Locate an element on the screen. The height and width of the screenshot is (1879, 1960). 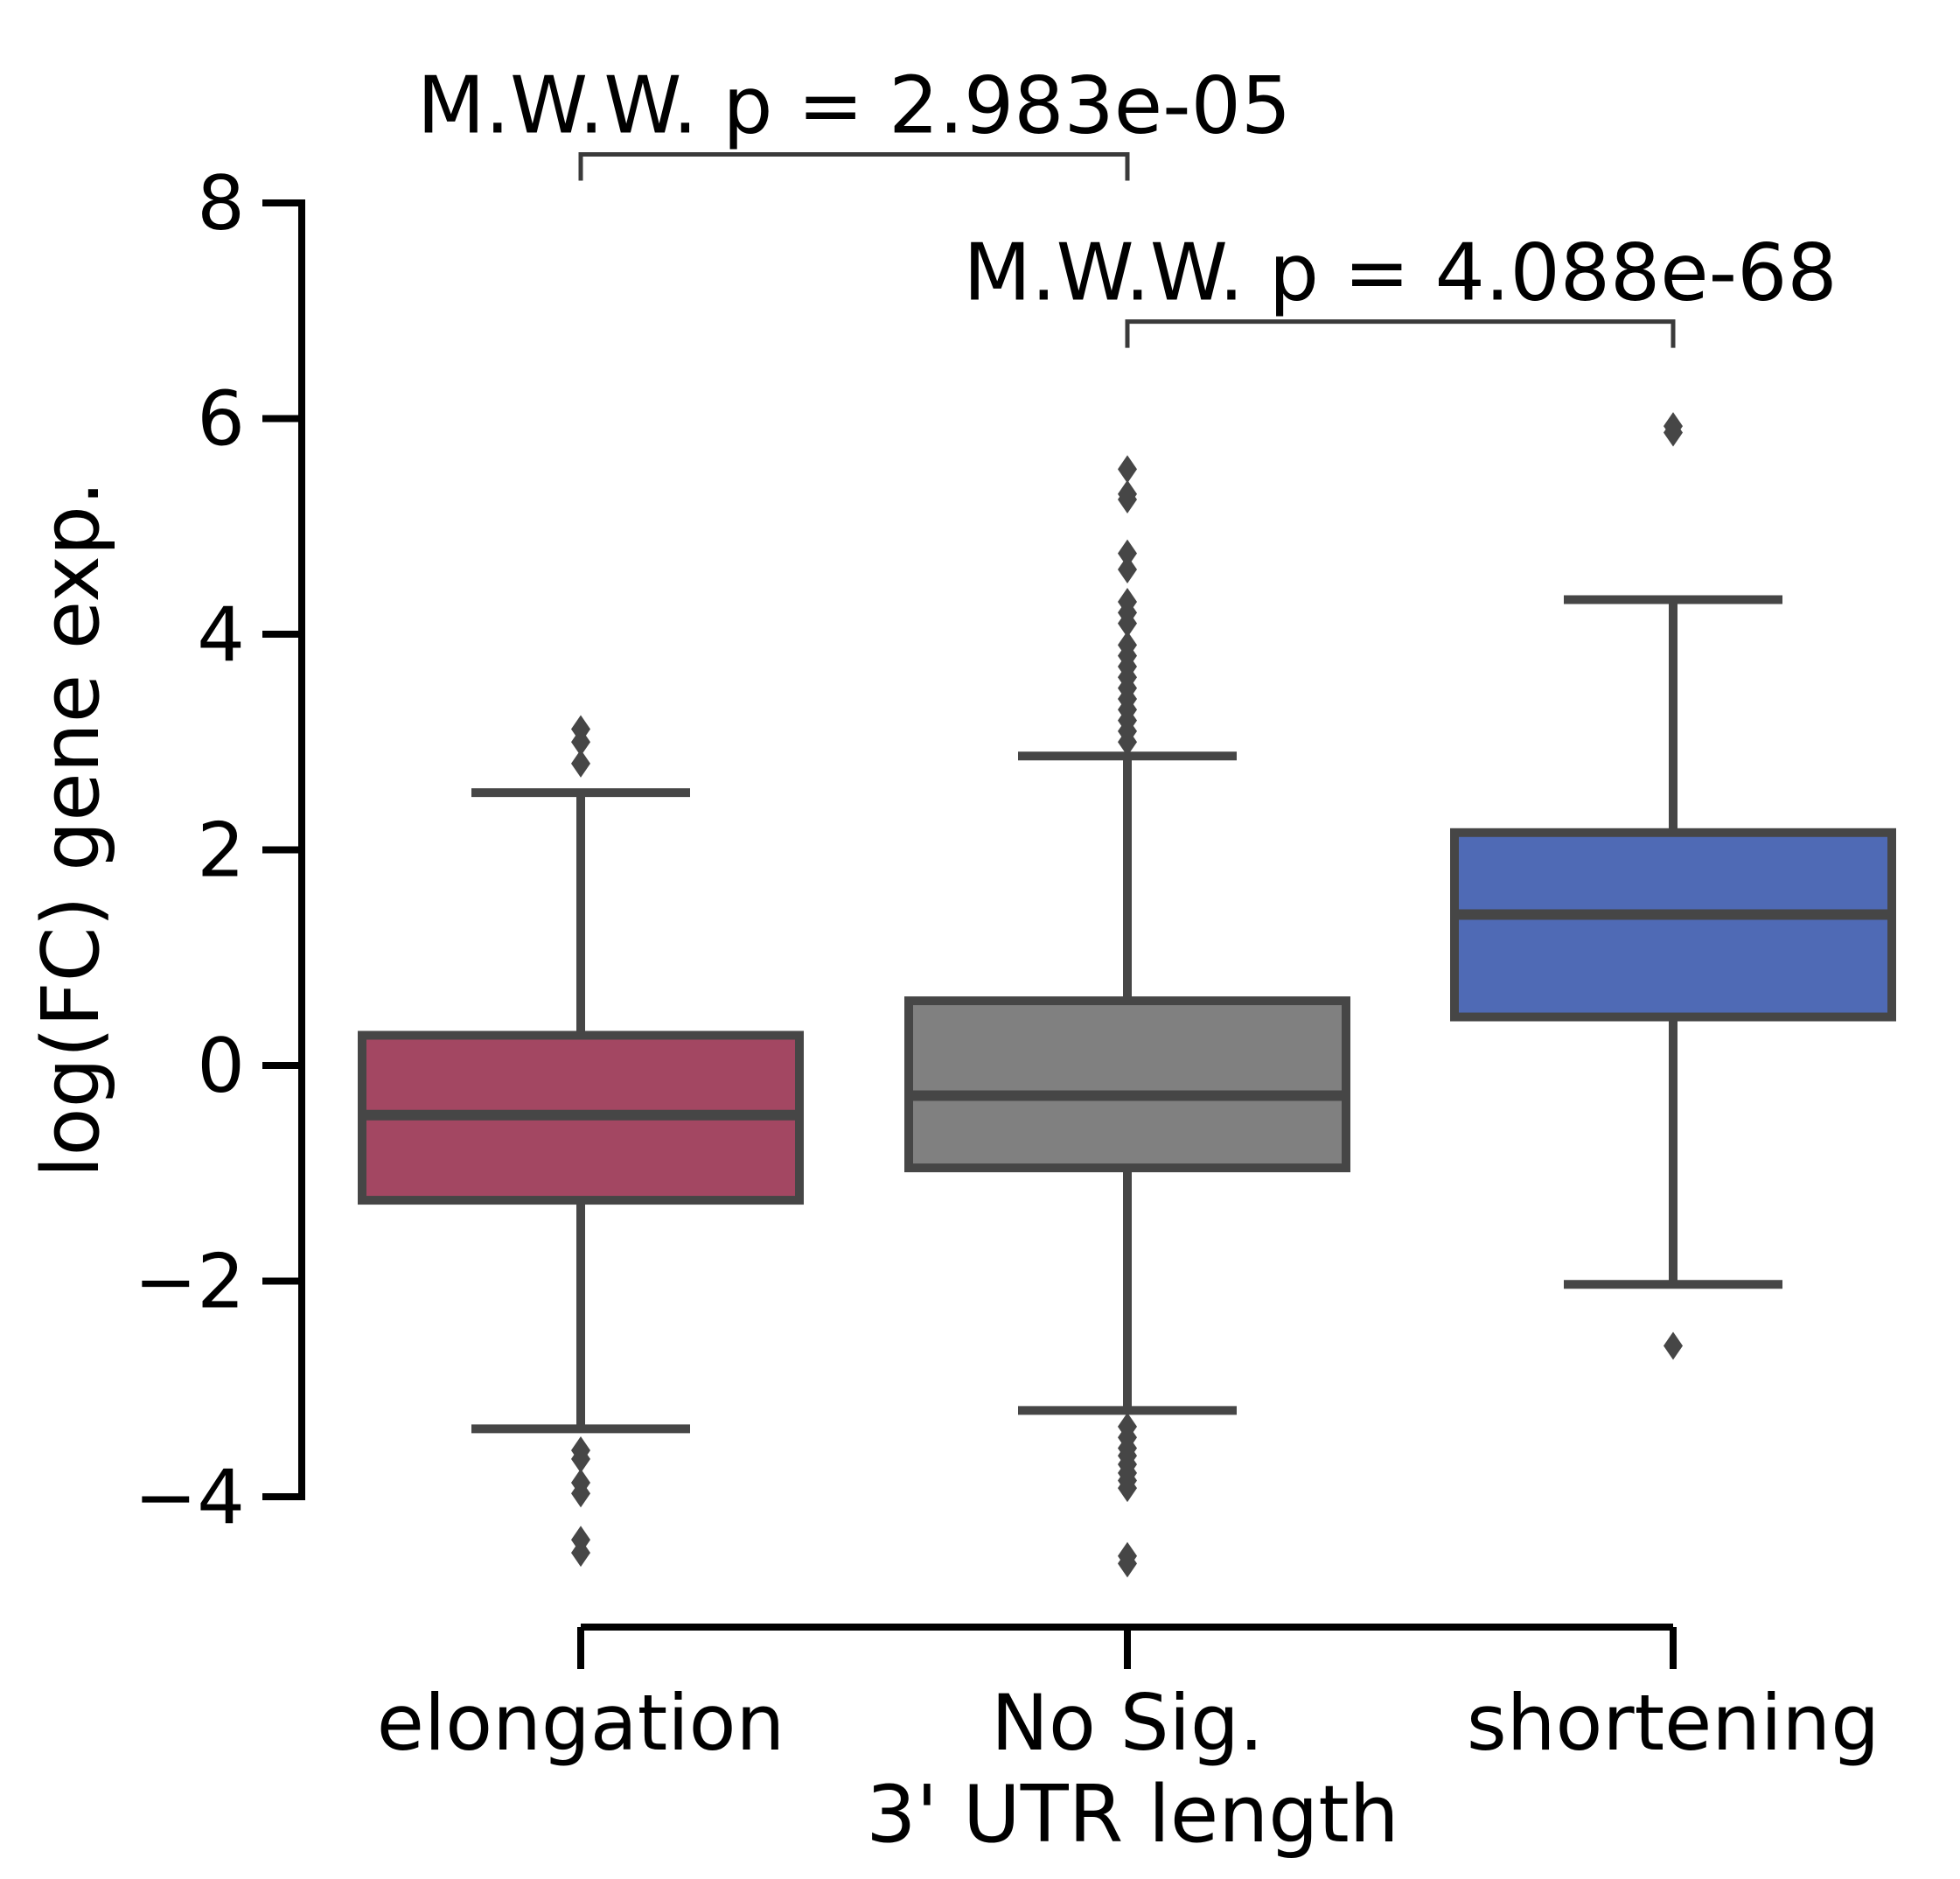
y-tick-label: −4 is located at coordinates (189, 1498).